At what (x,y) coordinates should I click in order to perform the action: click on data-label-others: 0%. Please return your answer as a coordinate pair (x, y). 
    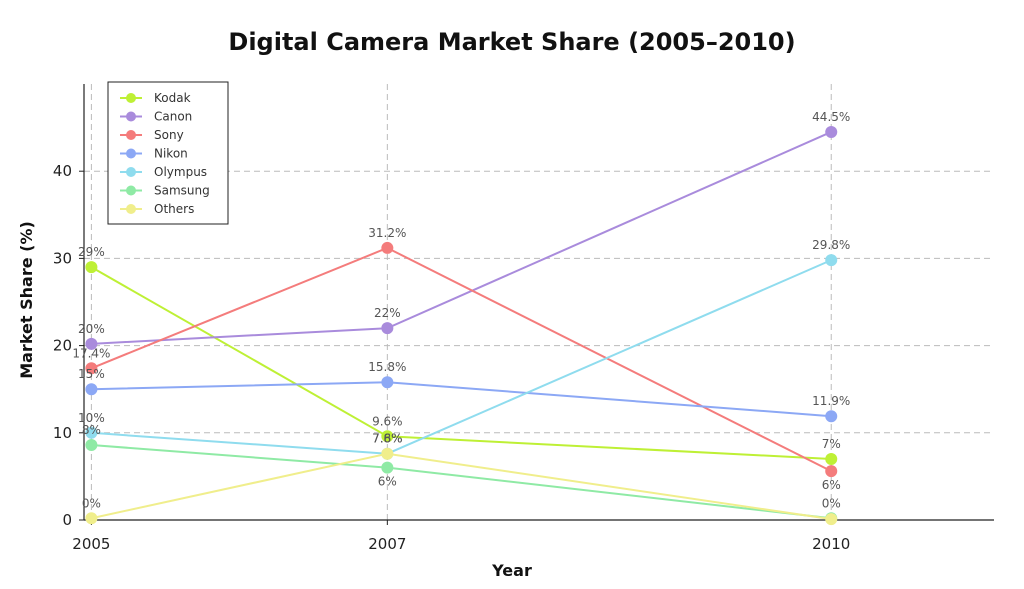
    Looking at the image, I should click on (91, 503).